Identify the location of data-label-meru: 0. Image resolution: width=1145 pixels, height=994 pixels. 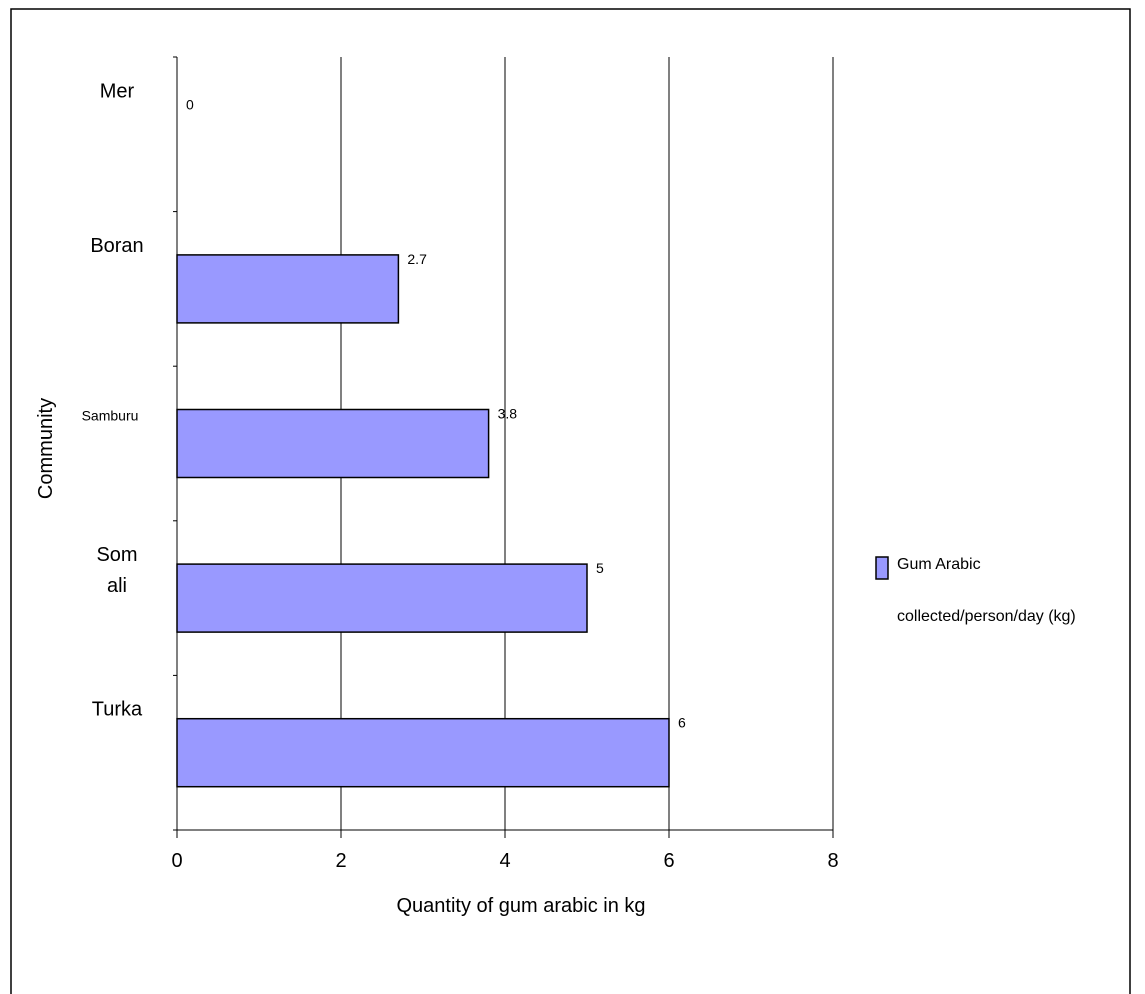
(190, 104).